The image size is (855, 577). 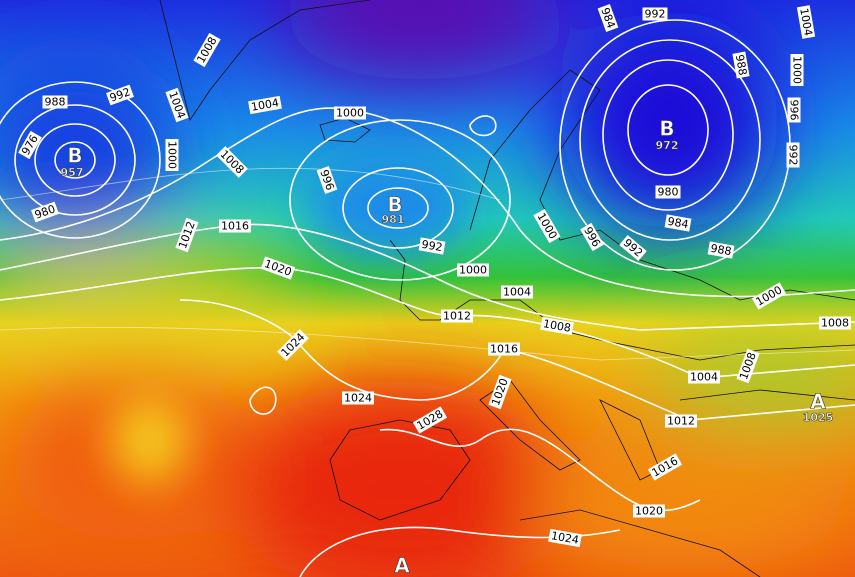 I want to click on isobar-label: 1012, so click(x=681, y=421).